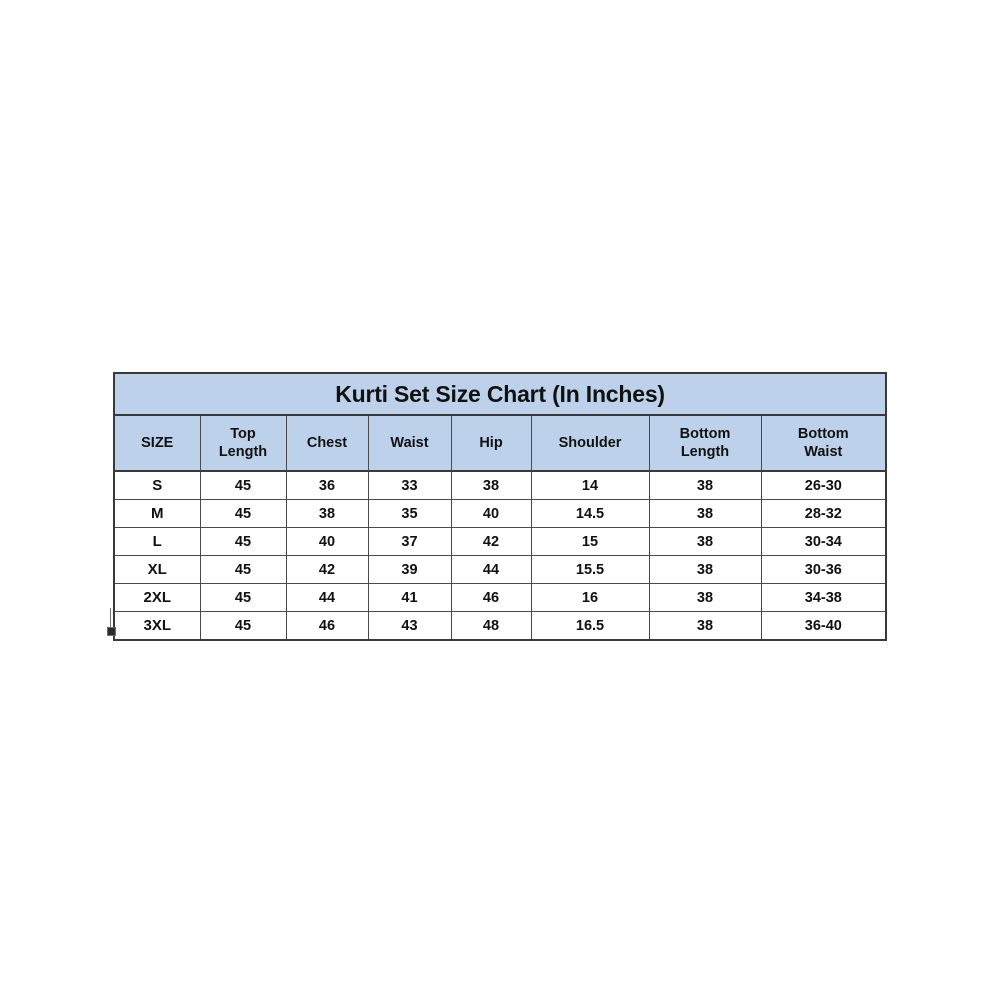 This screenshot has width=1000, height=1000. What do you see at coordinates (111, 631) in the screenshot?
I see `anchor-handle-marker` at bounding box center [111, 631].